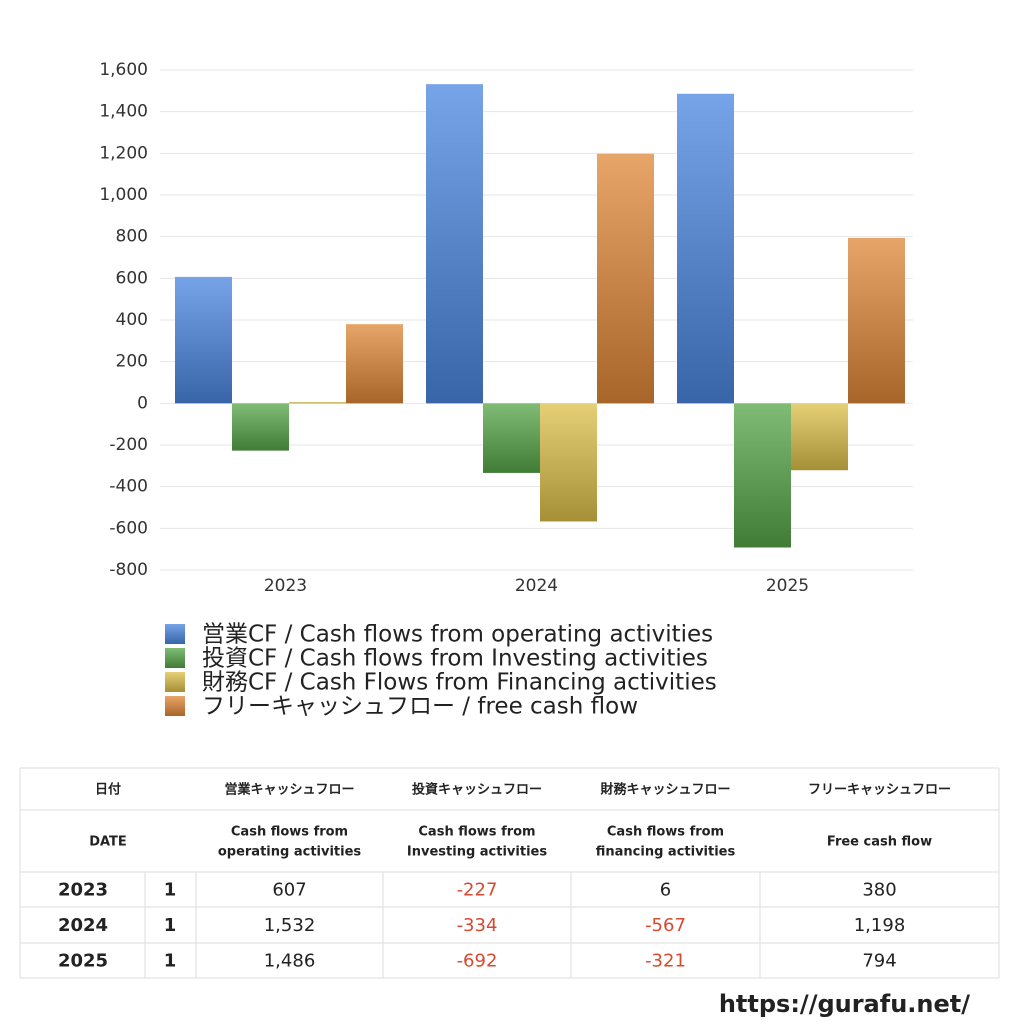 Image resolution: width=1024 pixels, height=1024 pixels. What do you see at coordinates (128, 445) in the screenshot?
I see `y-tick-label: -200` at bounding box center [128, 445].